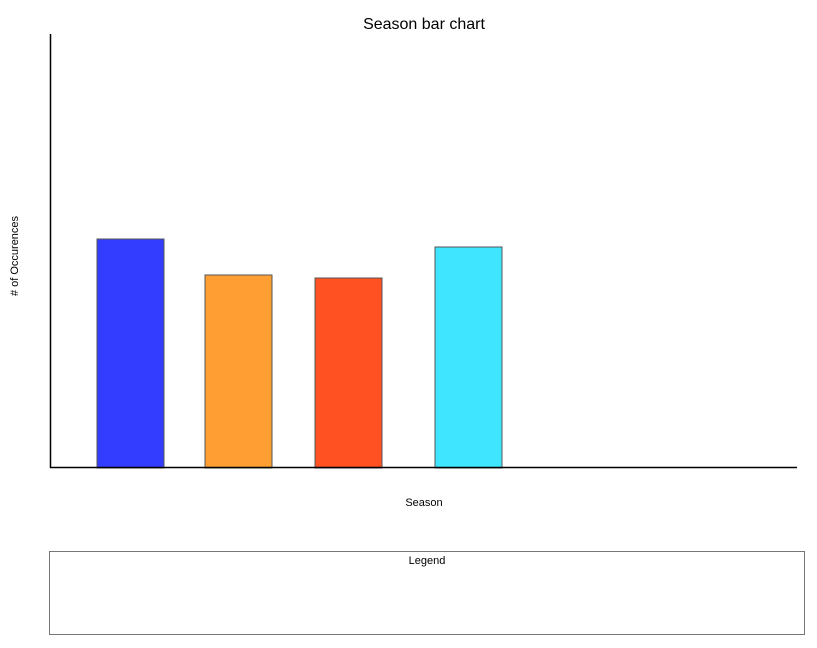 The height and width of the screenshot is (648, 817). What do you see at coordinates (424, 24) in the screenshot?
I see `chart-title: Season bar chart` at bounding box center [424, 24].